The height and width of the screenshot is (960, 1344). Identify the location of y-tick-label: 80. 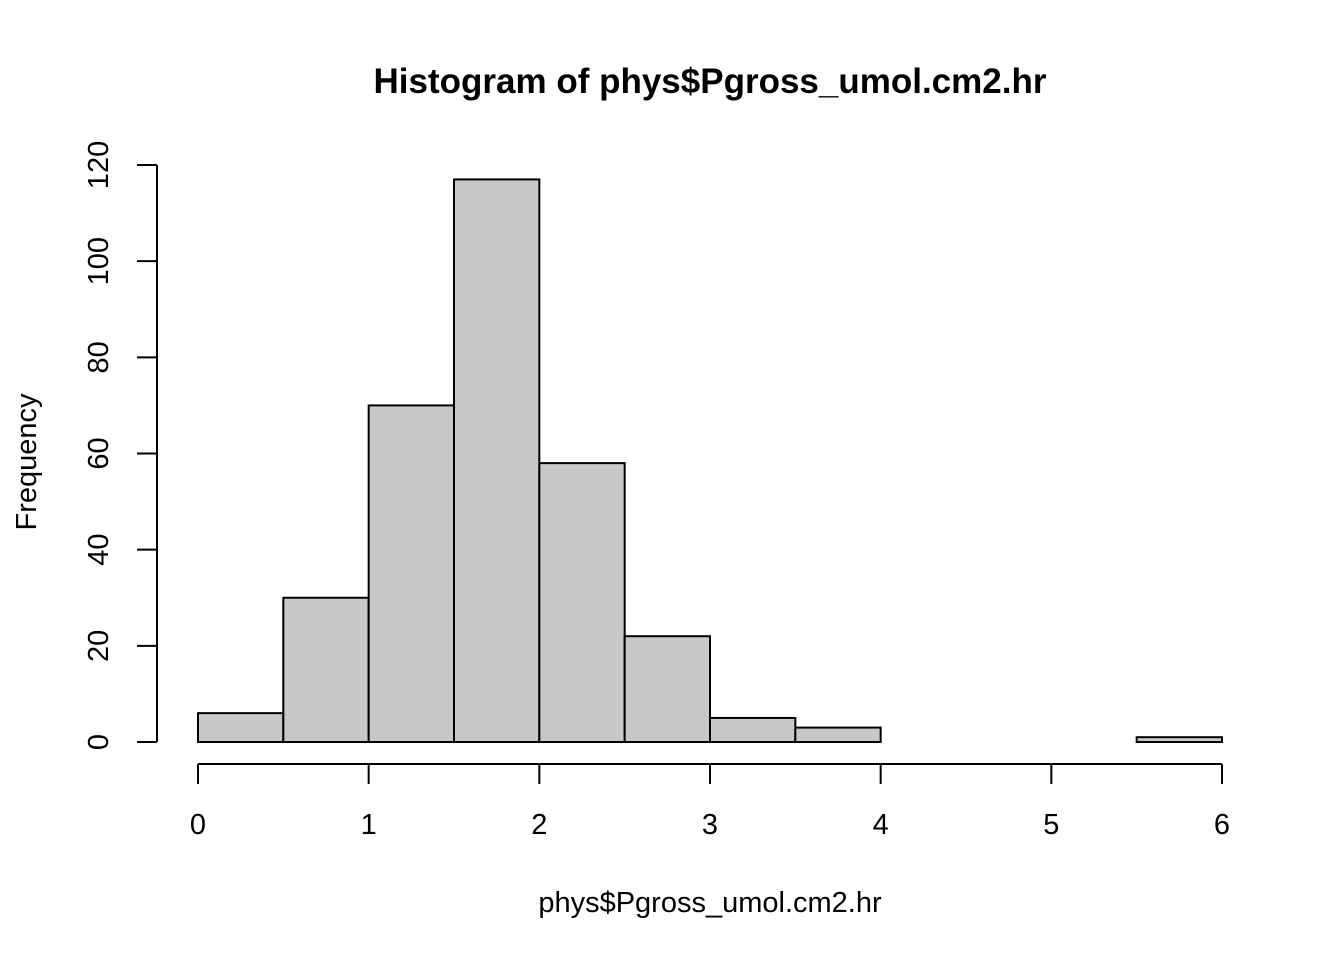
(99, 357).